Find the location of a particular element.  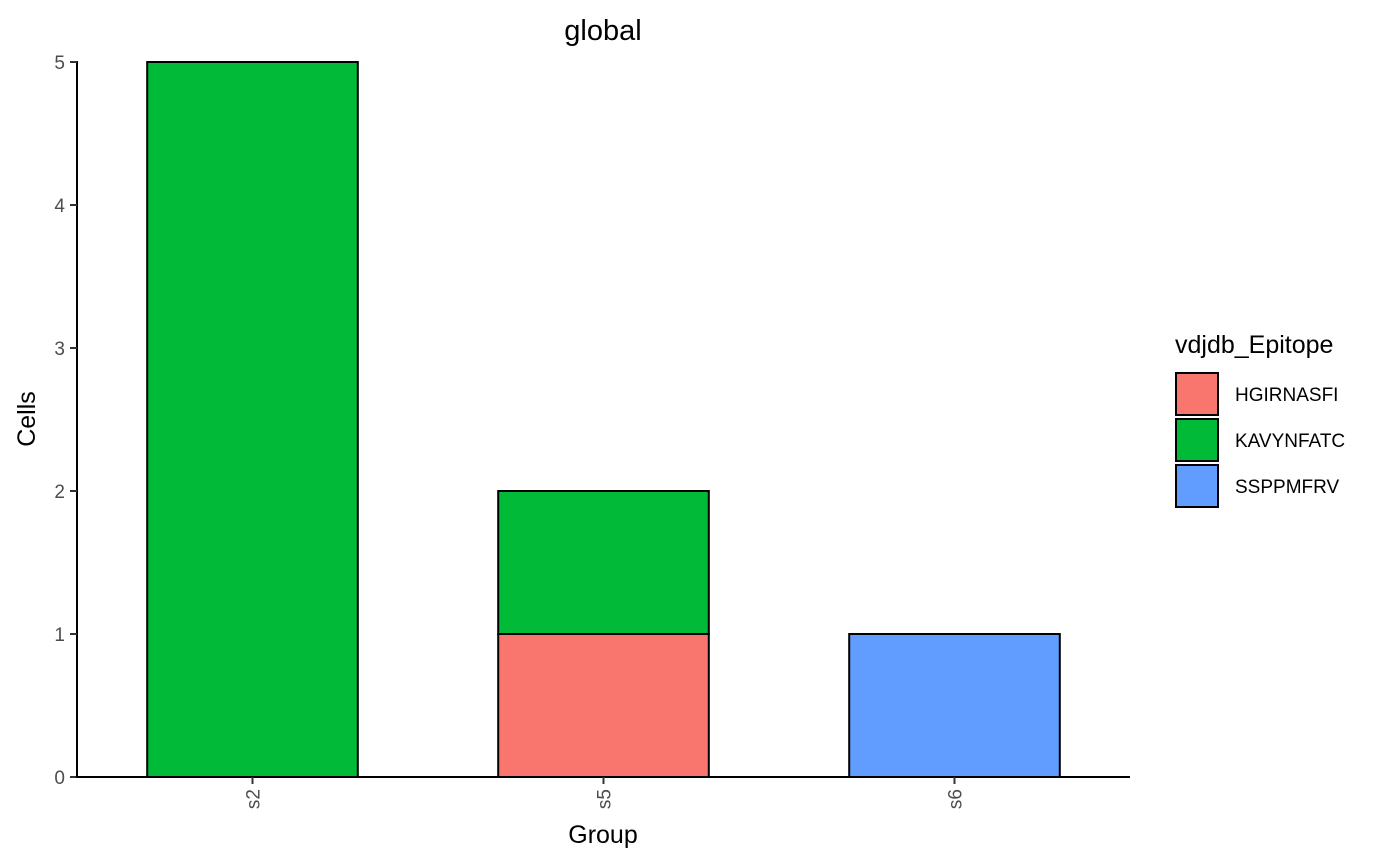

y-axis-title: Cells is located at coordinates (27, 419).